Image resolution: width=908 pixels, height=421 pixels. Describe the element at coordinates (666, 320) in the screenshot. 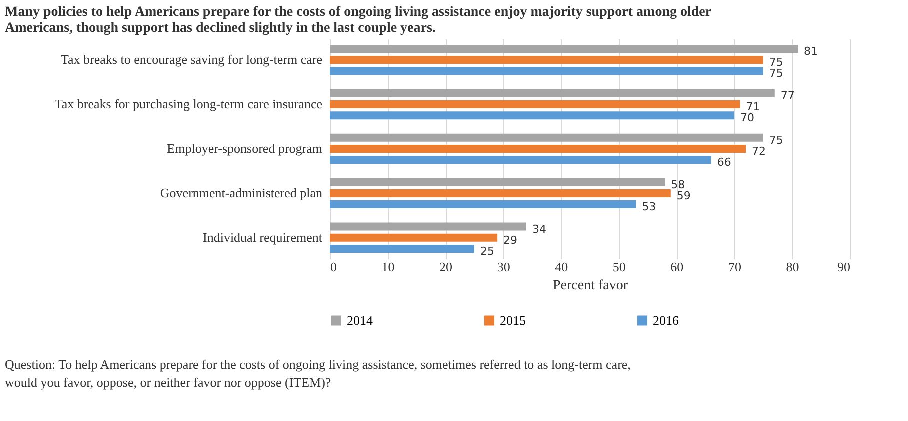

I see `legend-label: 2016` at that location.